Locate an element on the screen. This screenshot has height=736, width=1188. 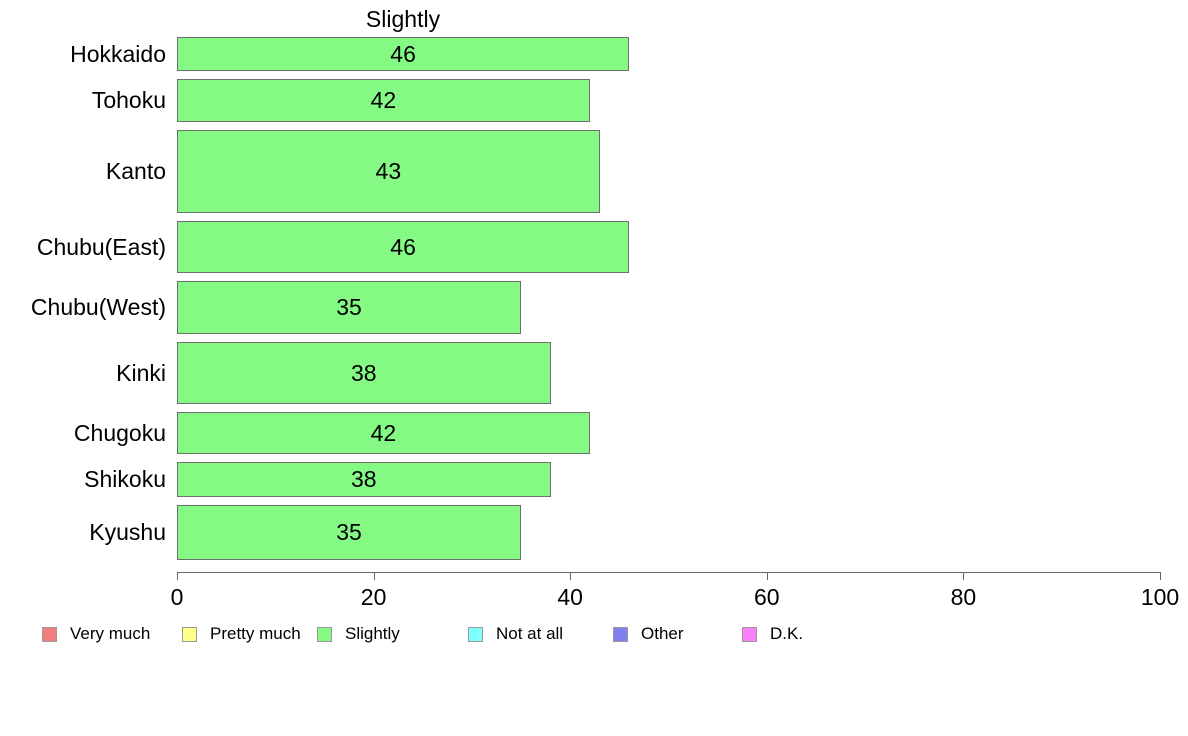
bar-kanto: 43 is located at coordinates (388, 171).